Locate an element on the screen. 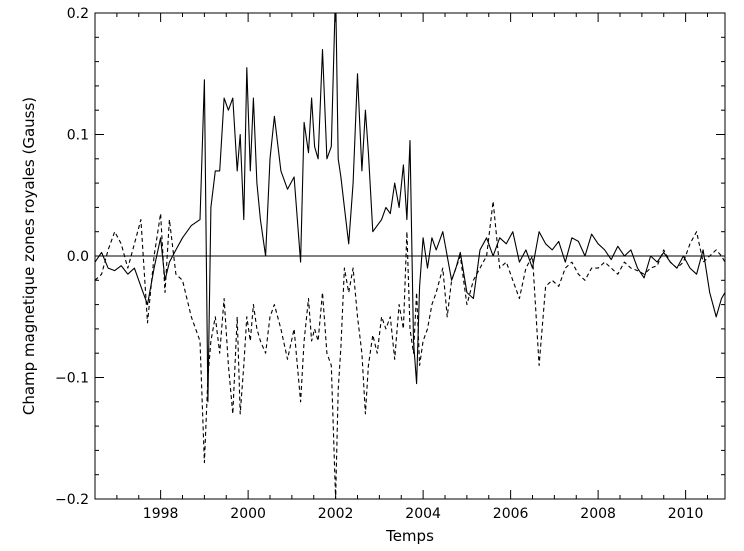 The image size is (744, 551). x-axis-label: Temps is located at coordinates (409, 536).